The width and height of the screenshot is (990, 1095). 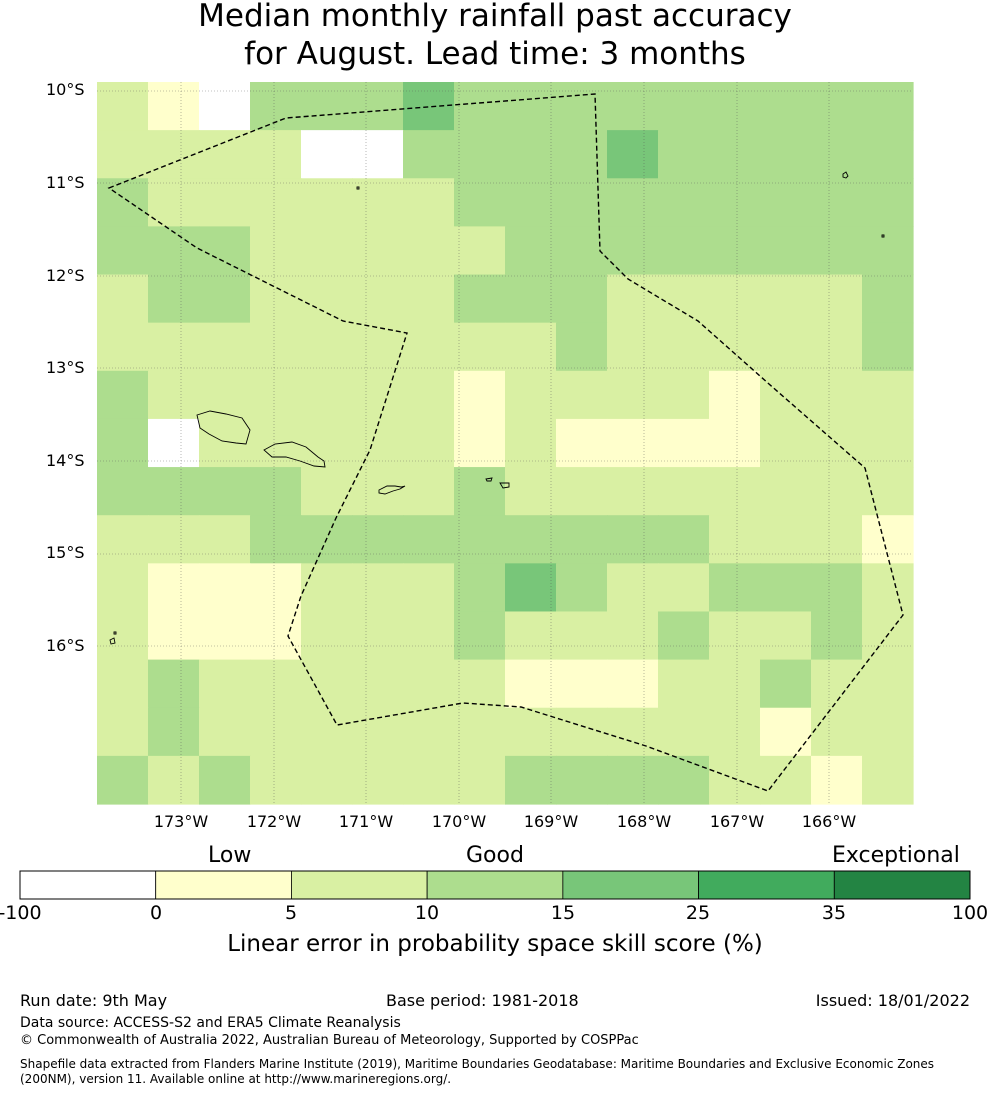 What do you see at coordinates (644, 821) in the screenshot?
I see `lon-label-168w: 168°W` at bounding box center [644, 821].